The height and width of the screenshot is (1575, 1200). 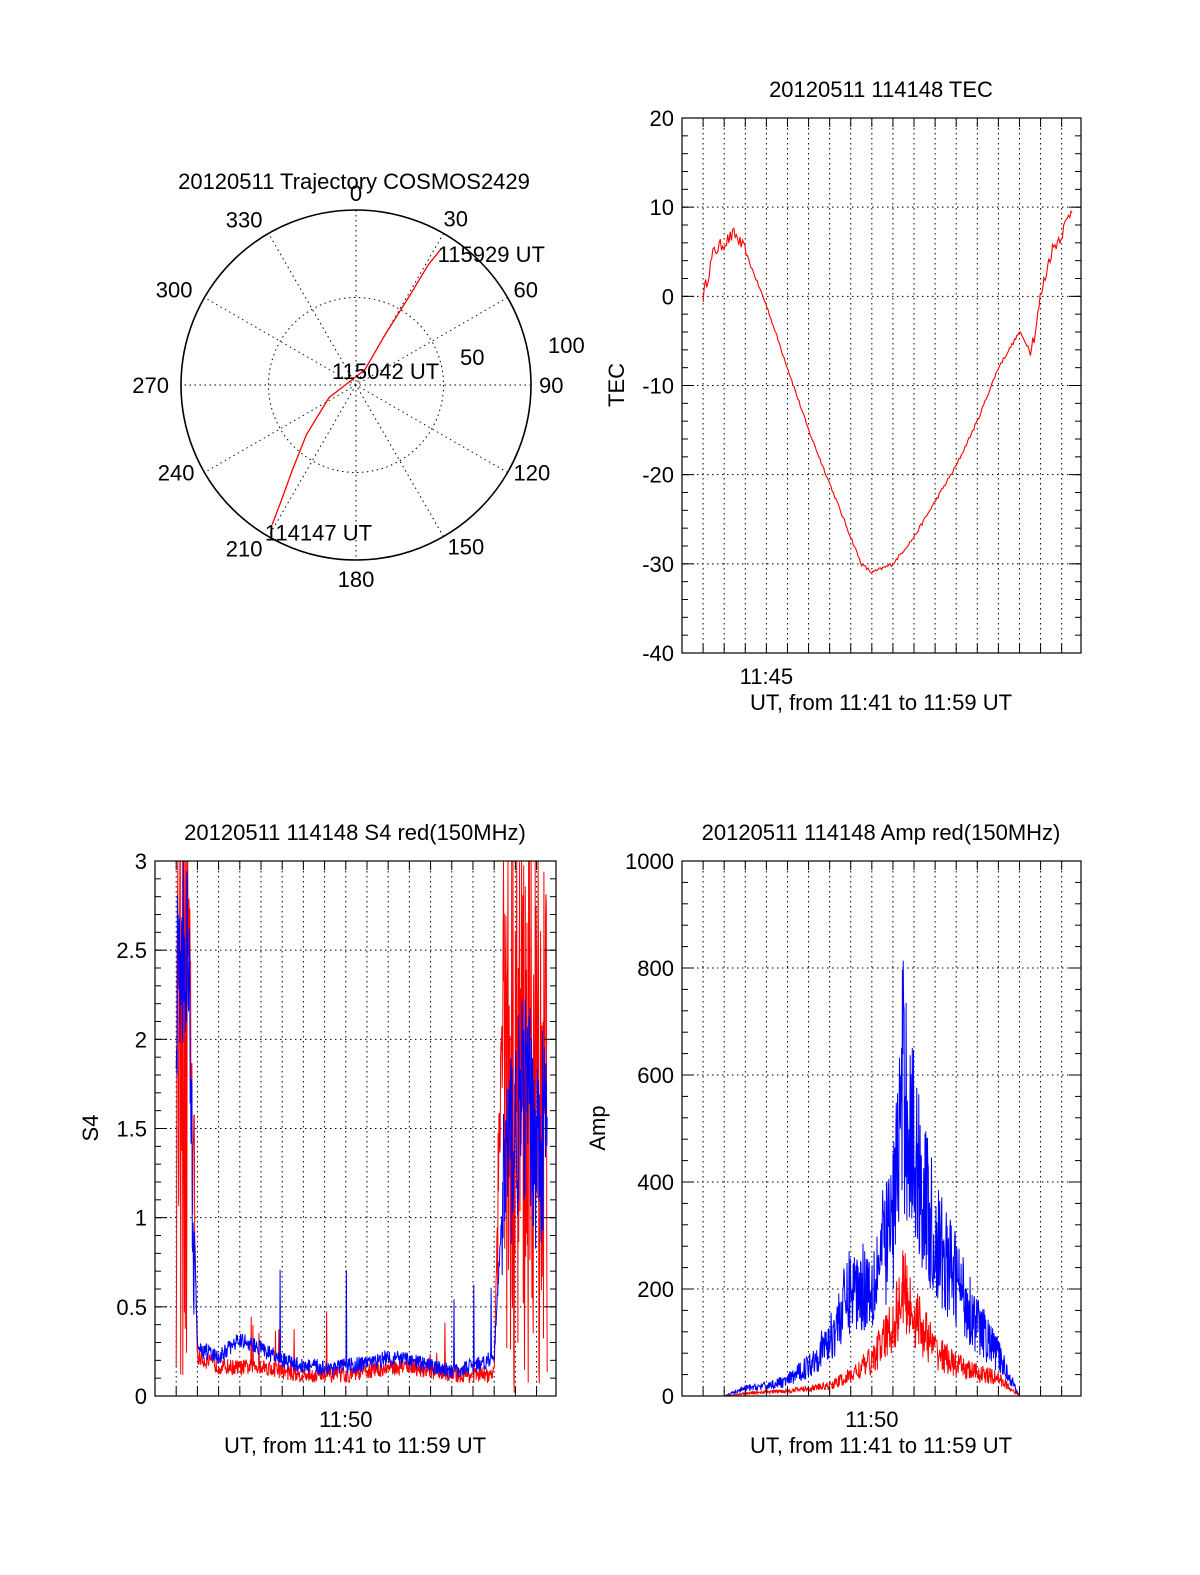 What do you see at coordinates (150, 385) in the screenshot?
I see `polar-azimuth-label: 270` at bounding box center [150, 385].